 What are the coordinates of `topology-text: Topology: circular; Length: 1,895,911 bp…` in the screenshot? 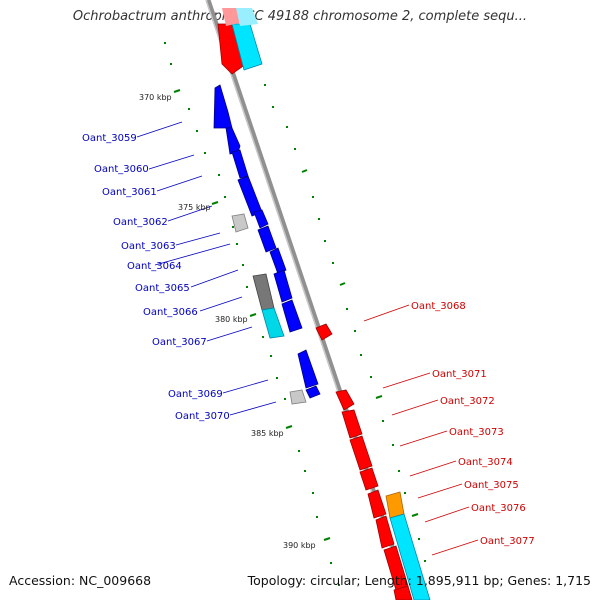 It's located at (419, 580).